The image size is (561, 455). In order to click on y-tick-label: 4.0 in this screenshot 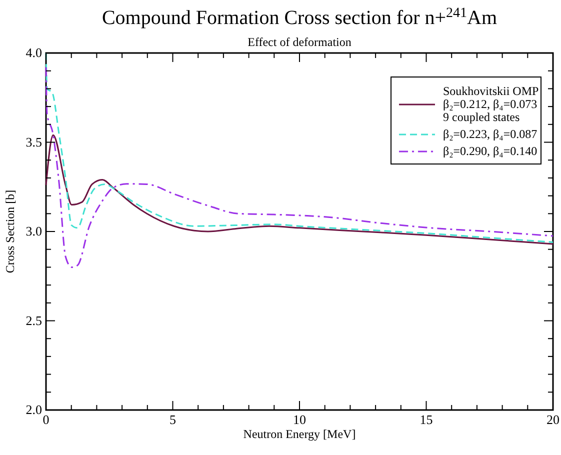, I will do `click(34, 52)`.